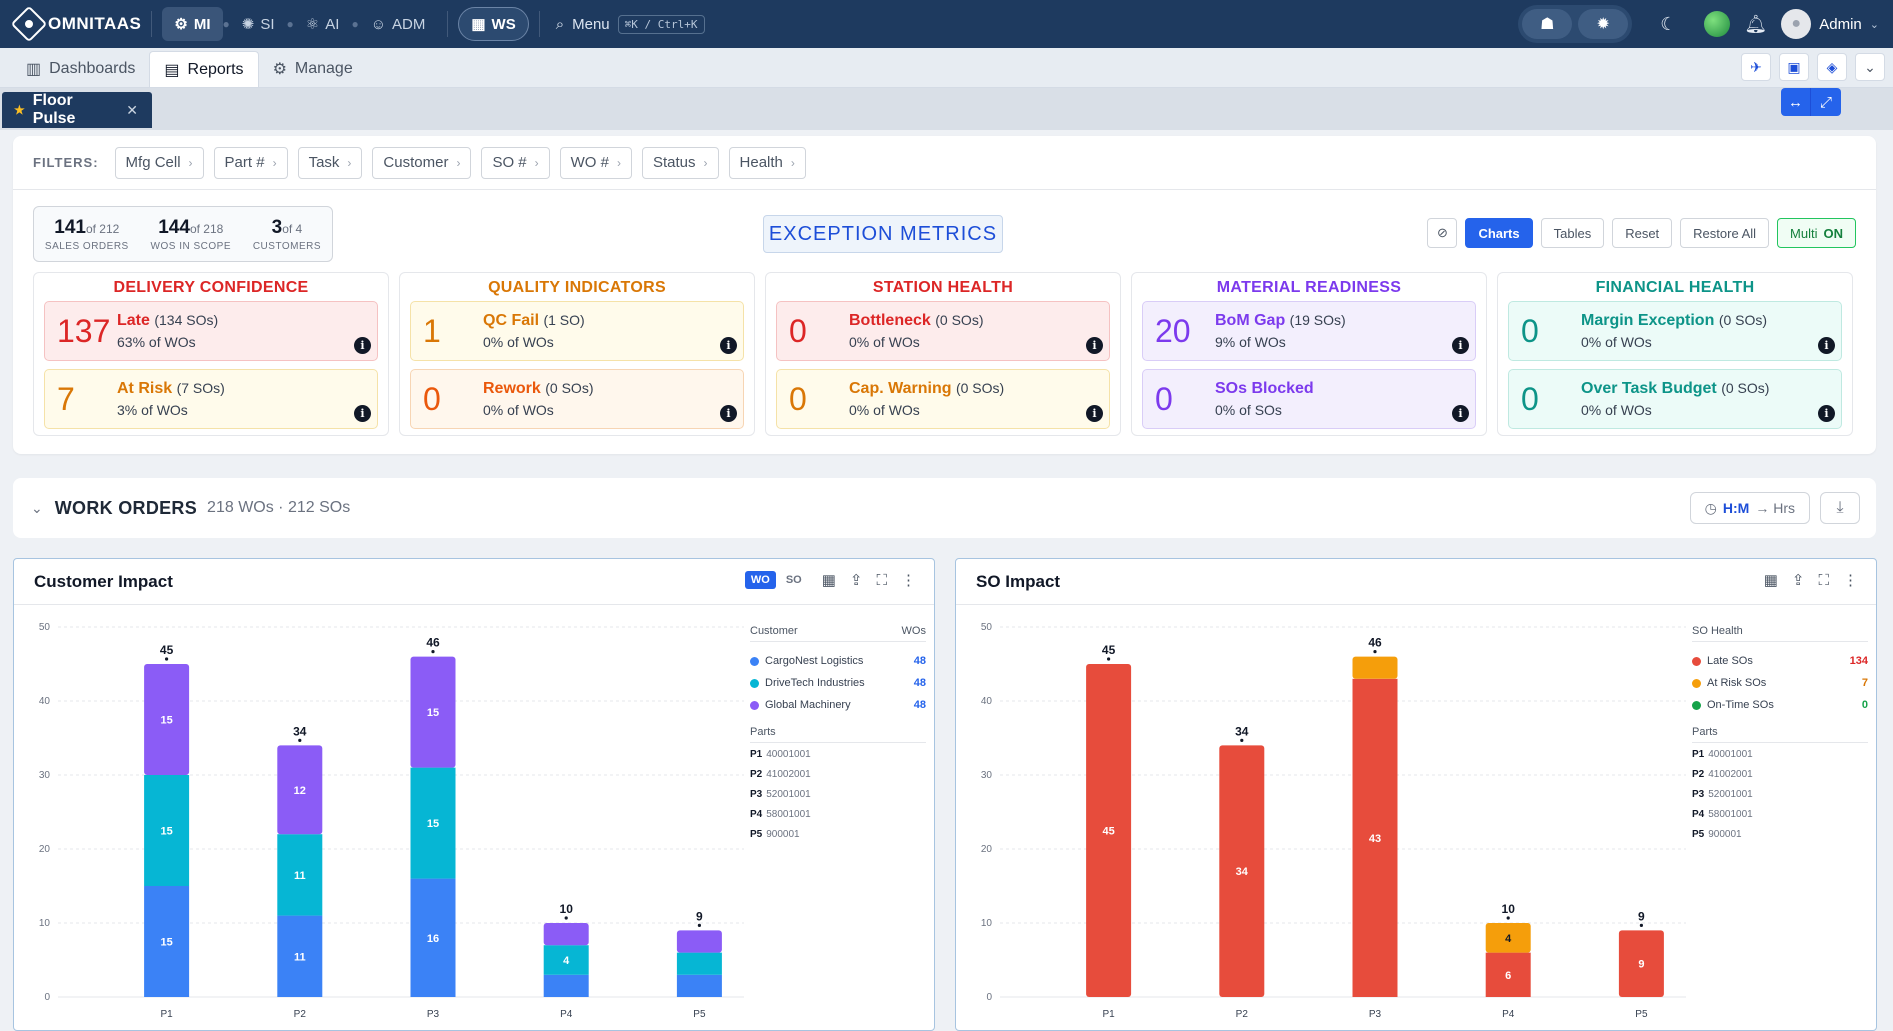 The height and width of the screenshot is (1031, 1893). What do you see at coordinates (1572, 233) in the screenshot?
I see `tables-button: Tables` at bounding box center [1572, 233].